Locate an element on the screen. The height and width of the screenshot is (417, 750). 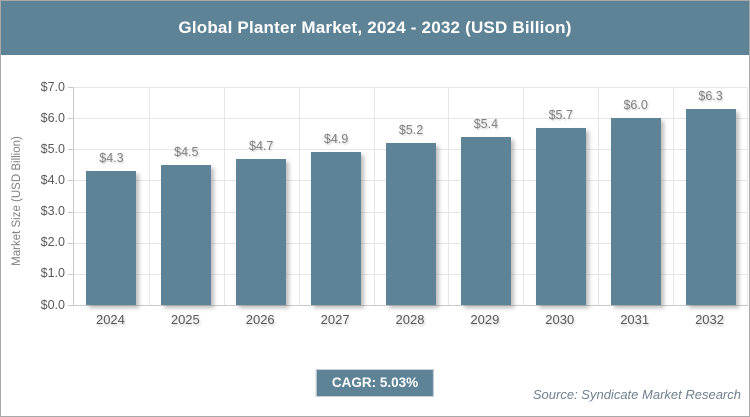
y-tick-label: $0.0 is located at coordinates (52, 304).